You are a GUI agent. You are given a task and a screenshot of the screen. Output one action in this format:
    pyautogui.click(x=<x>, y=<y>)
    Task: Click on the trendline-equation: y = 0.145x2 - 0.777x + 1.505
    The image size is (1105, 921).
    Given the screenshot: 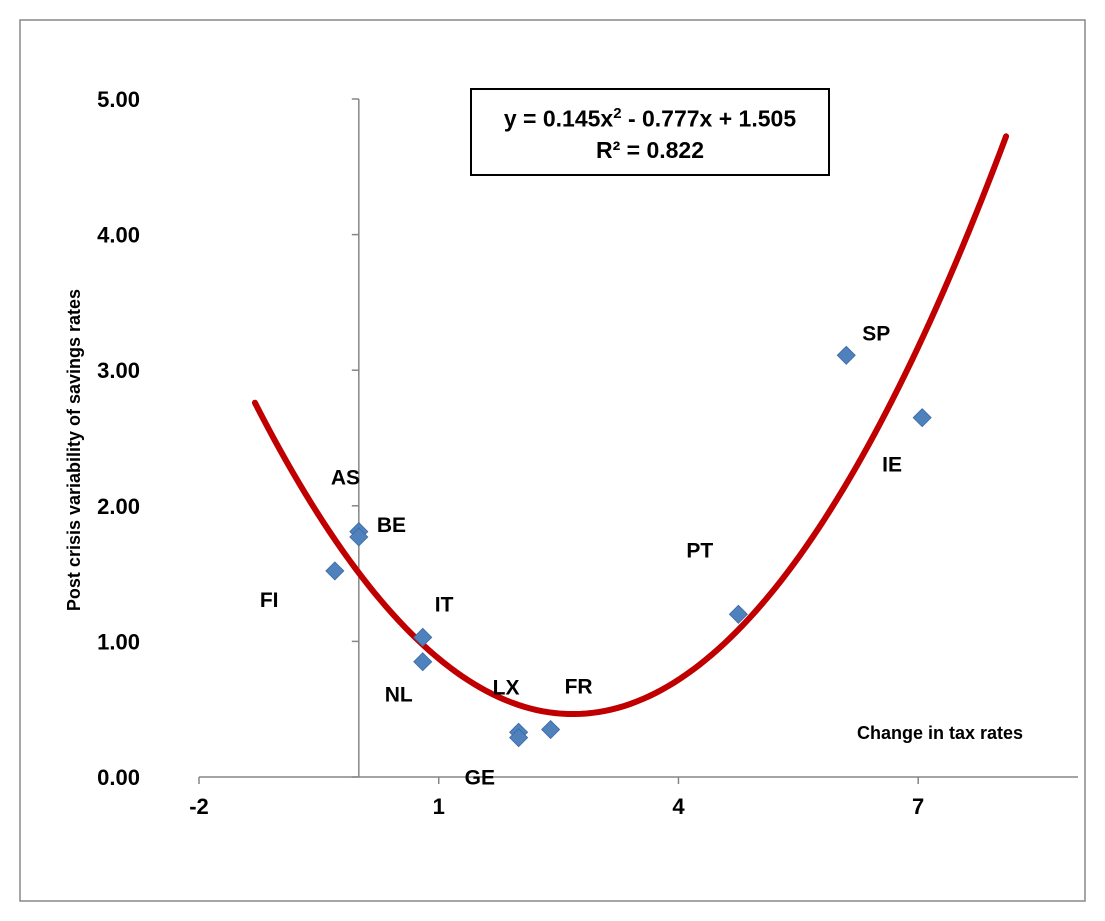 What is the action you would take?
    pyautogui.click(x=650, y=118)
    